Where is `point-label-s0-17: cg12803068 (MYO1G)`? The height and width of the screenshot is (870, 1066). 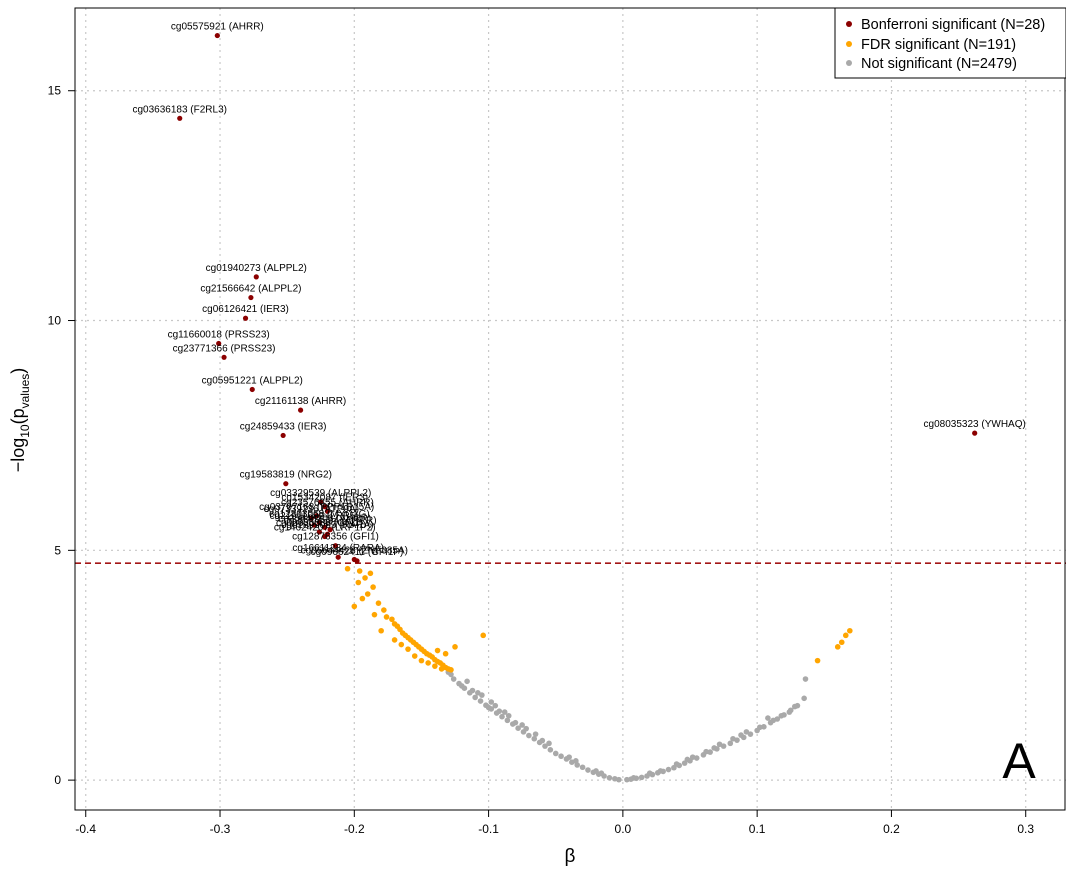
point-label-s0-17: cg12803068 (MYO1G) is located at coordinates (319, 514).